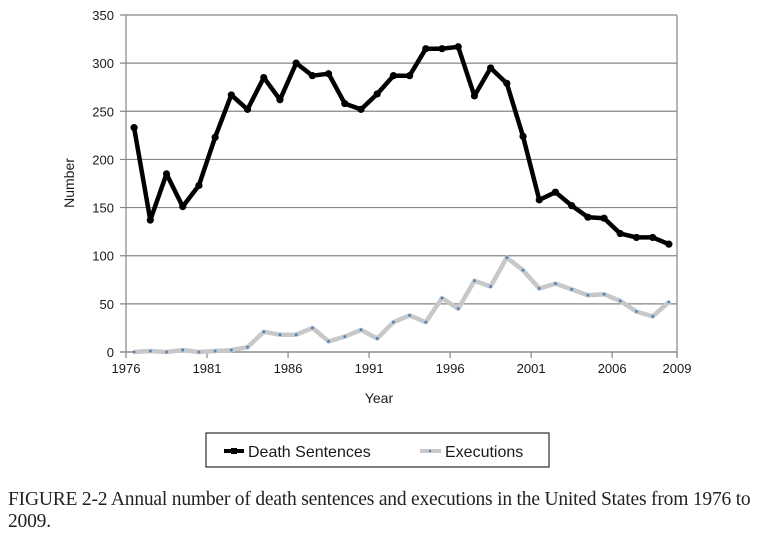  I want to click on point-death-sentences-1984, so click(264, 77).